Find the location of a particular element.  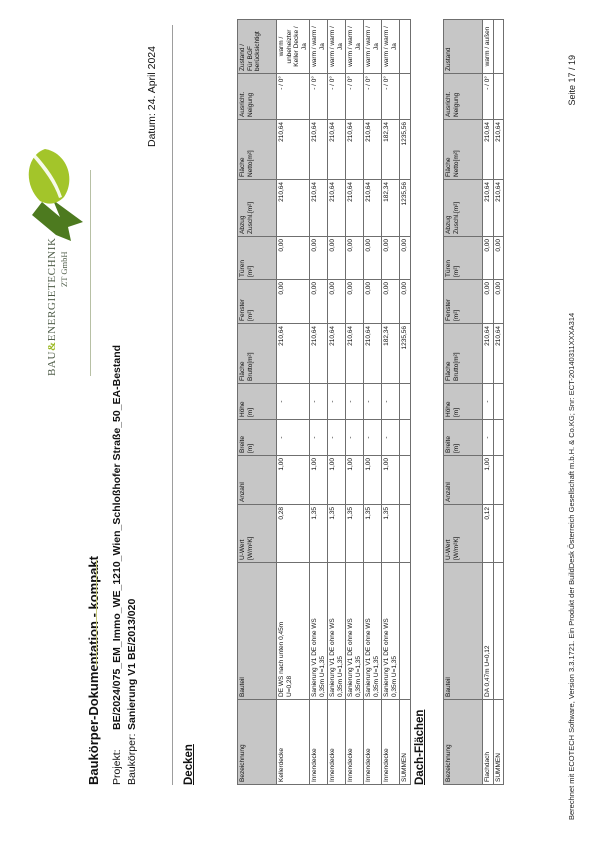

cell: 1235,56 is located at coordinates (405, 149).